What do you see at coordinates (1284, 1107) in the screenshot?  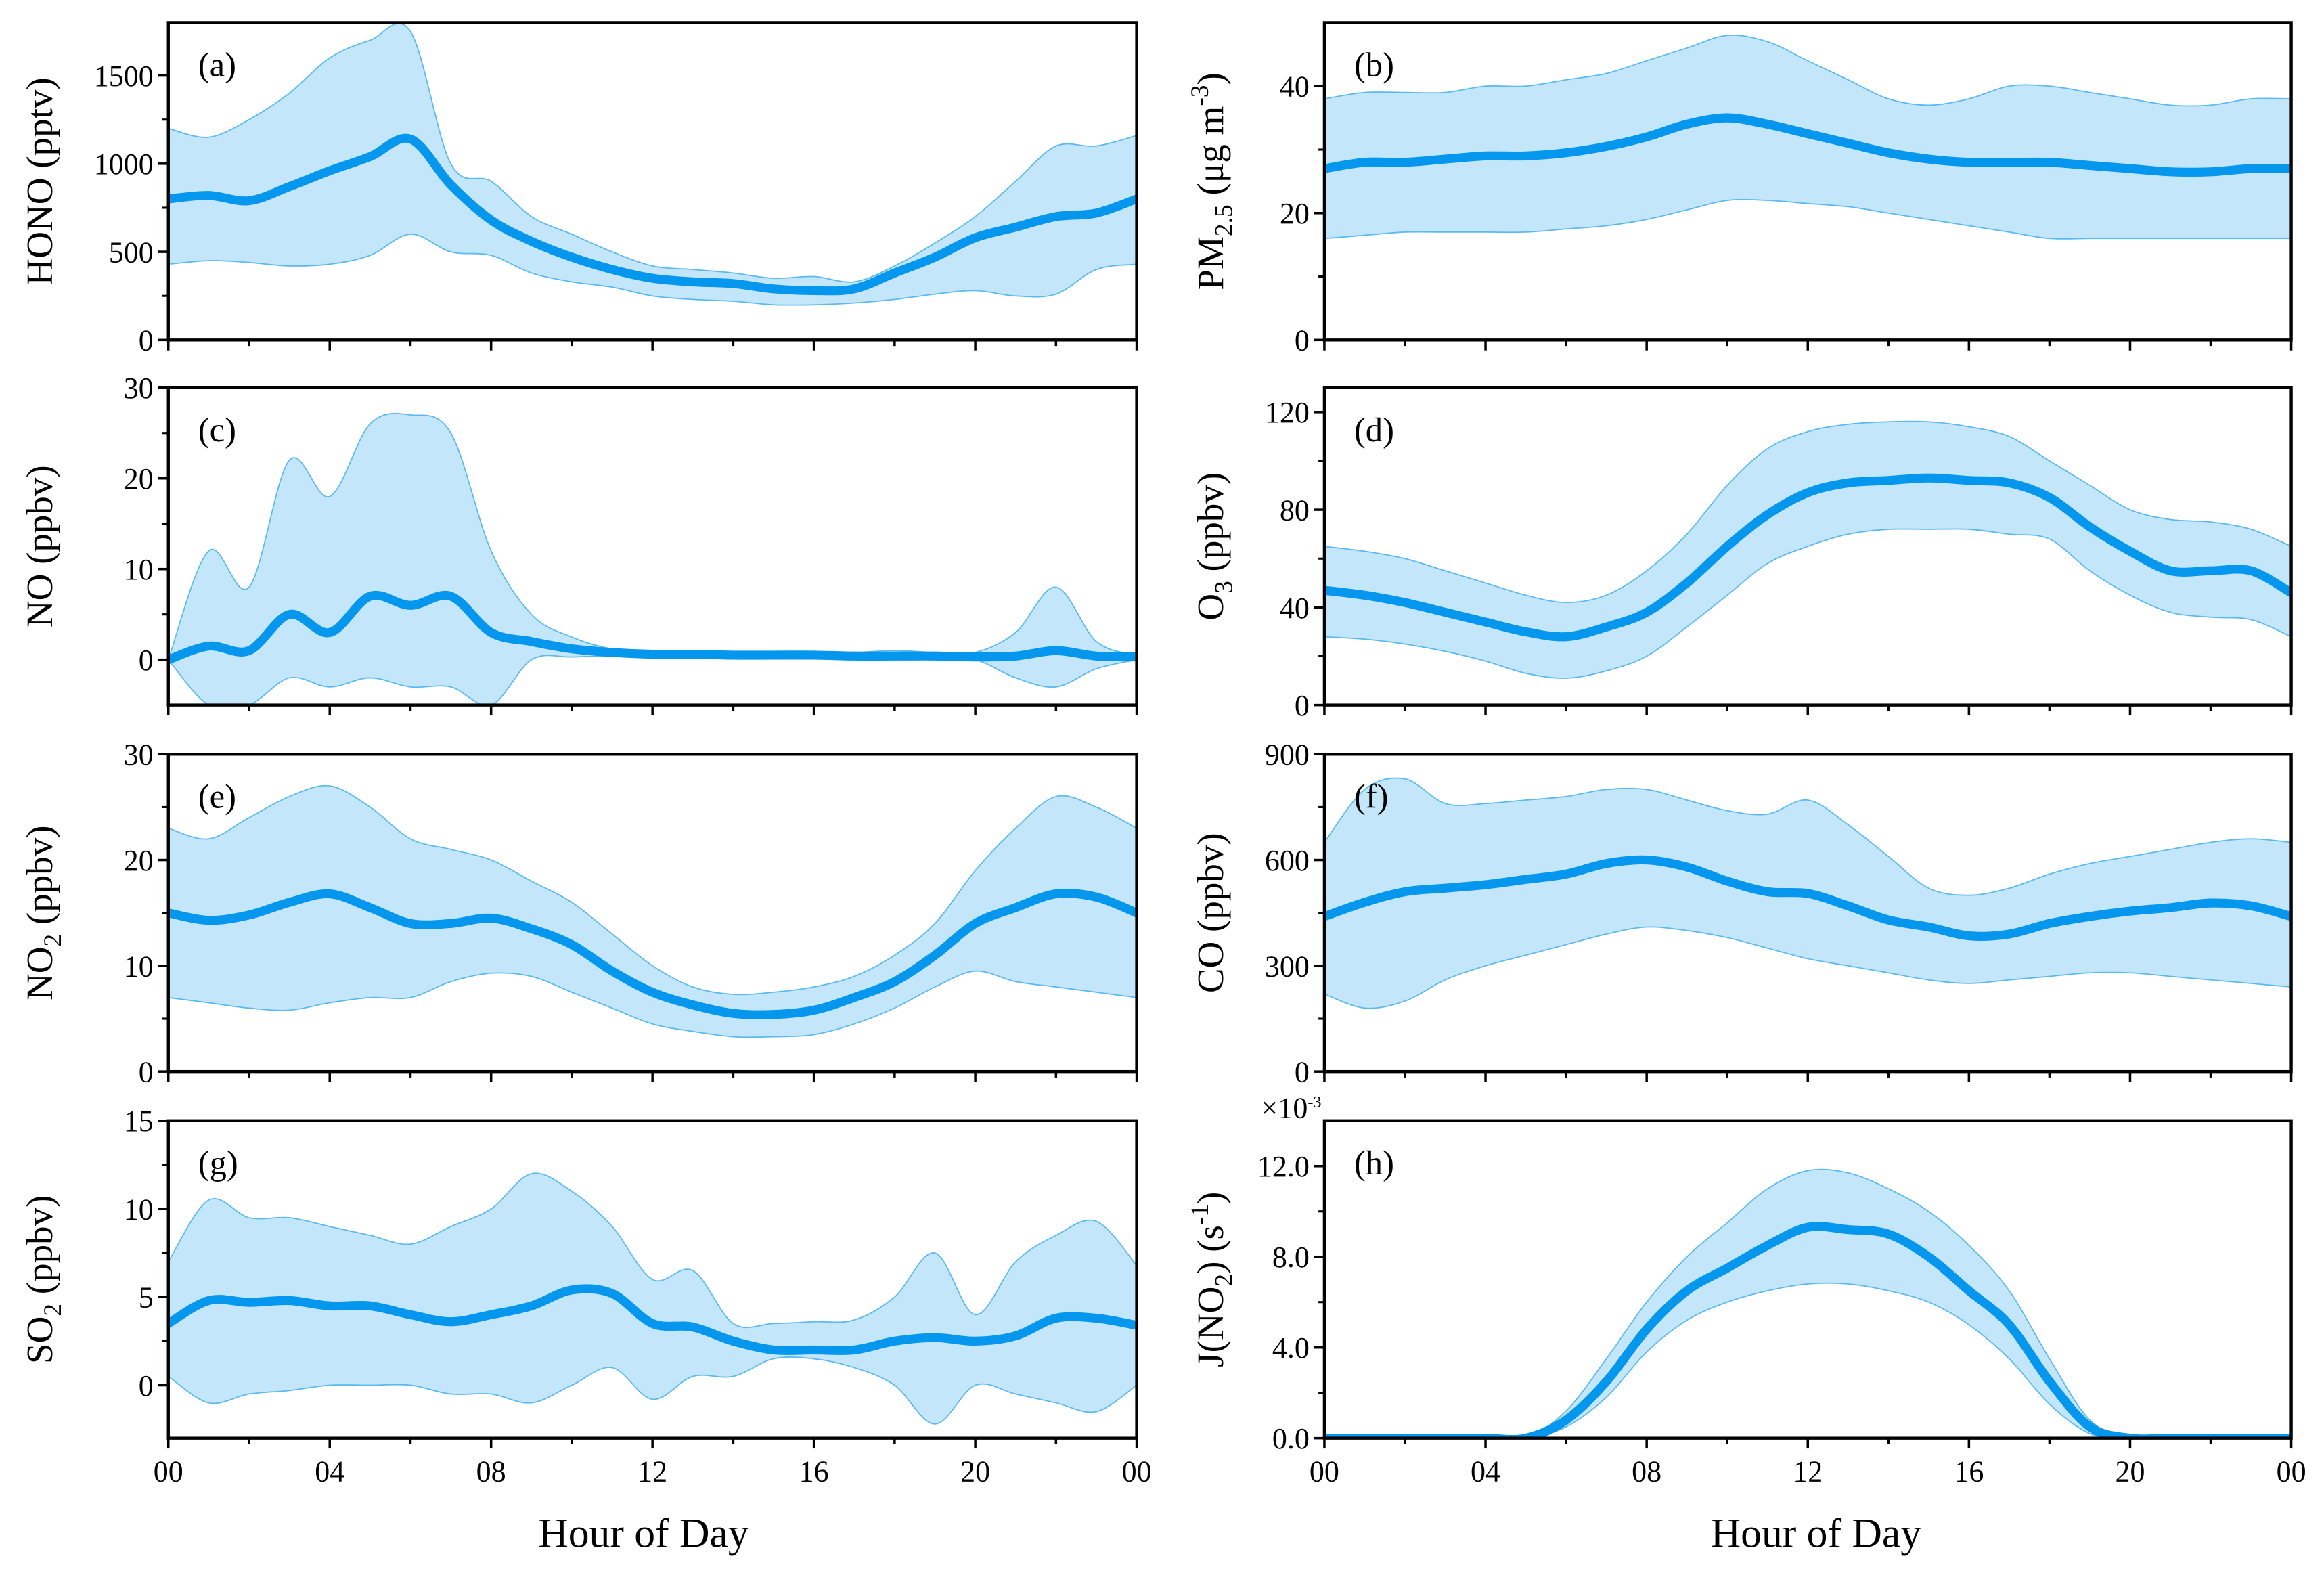 I see `multiplier-base: ×10` at bounding box center [1284, 1107].